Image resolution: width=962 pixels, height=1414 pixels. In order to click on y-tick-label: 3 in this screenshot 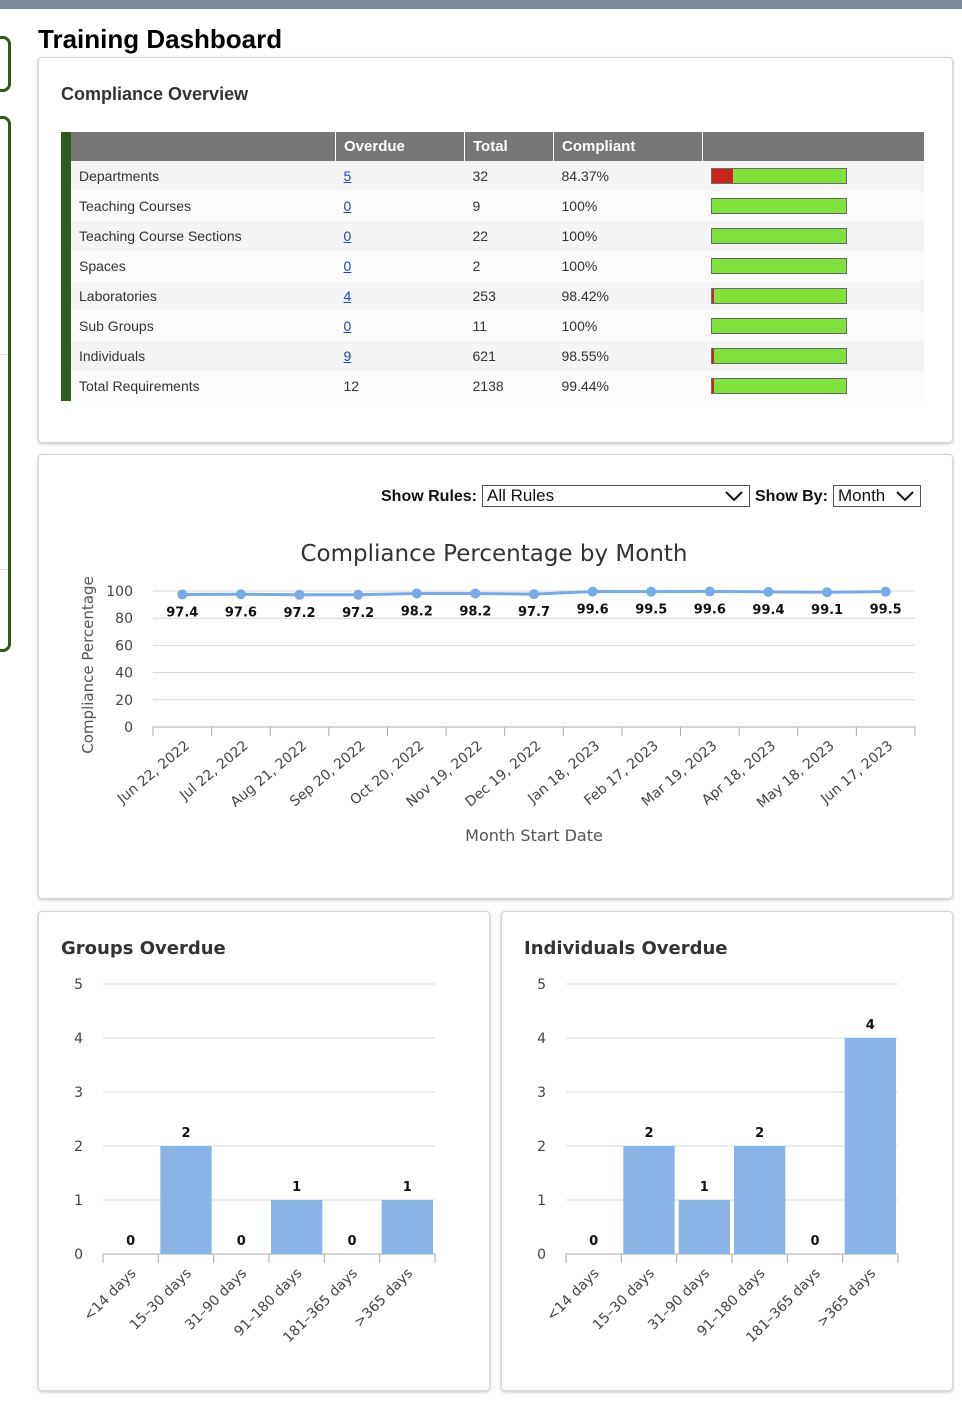, I will do `click(541, 1093)`.